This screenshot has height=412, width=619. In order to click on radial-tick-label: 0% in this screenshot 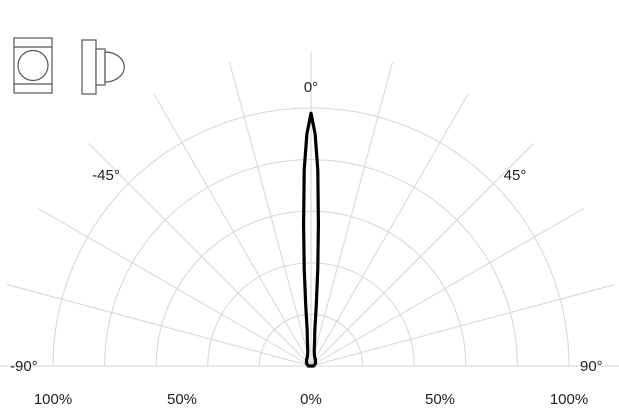, I will do `click(311, 399)`.